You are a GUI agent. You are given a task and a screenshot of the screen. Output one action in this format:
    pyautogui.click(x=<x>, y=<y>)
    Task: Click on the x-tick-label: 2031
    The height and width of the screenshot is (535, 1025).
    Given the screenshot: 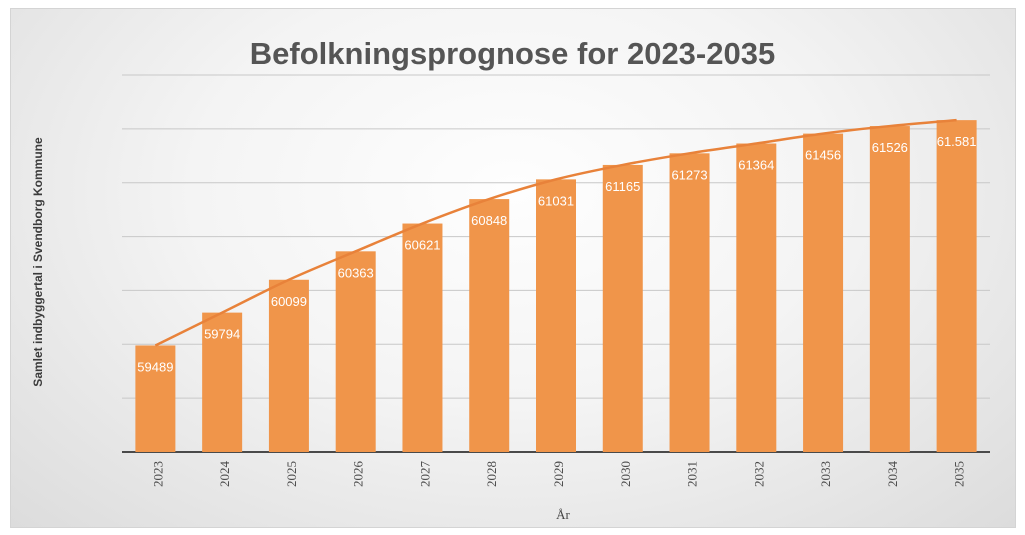 What is the action you would take?
    pyautogui.click(x=692, y=474)
    